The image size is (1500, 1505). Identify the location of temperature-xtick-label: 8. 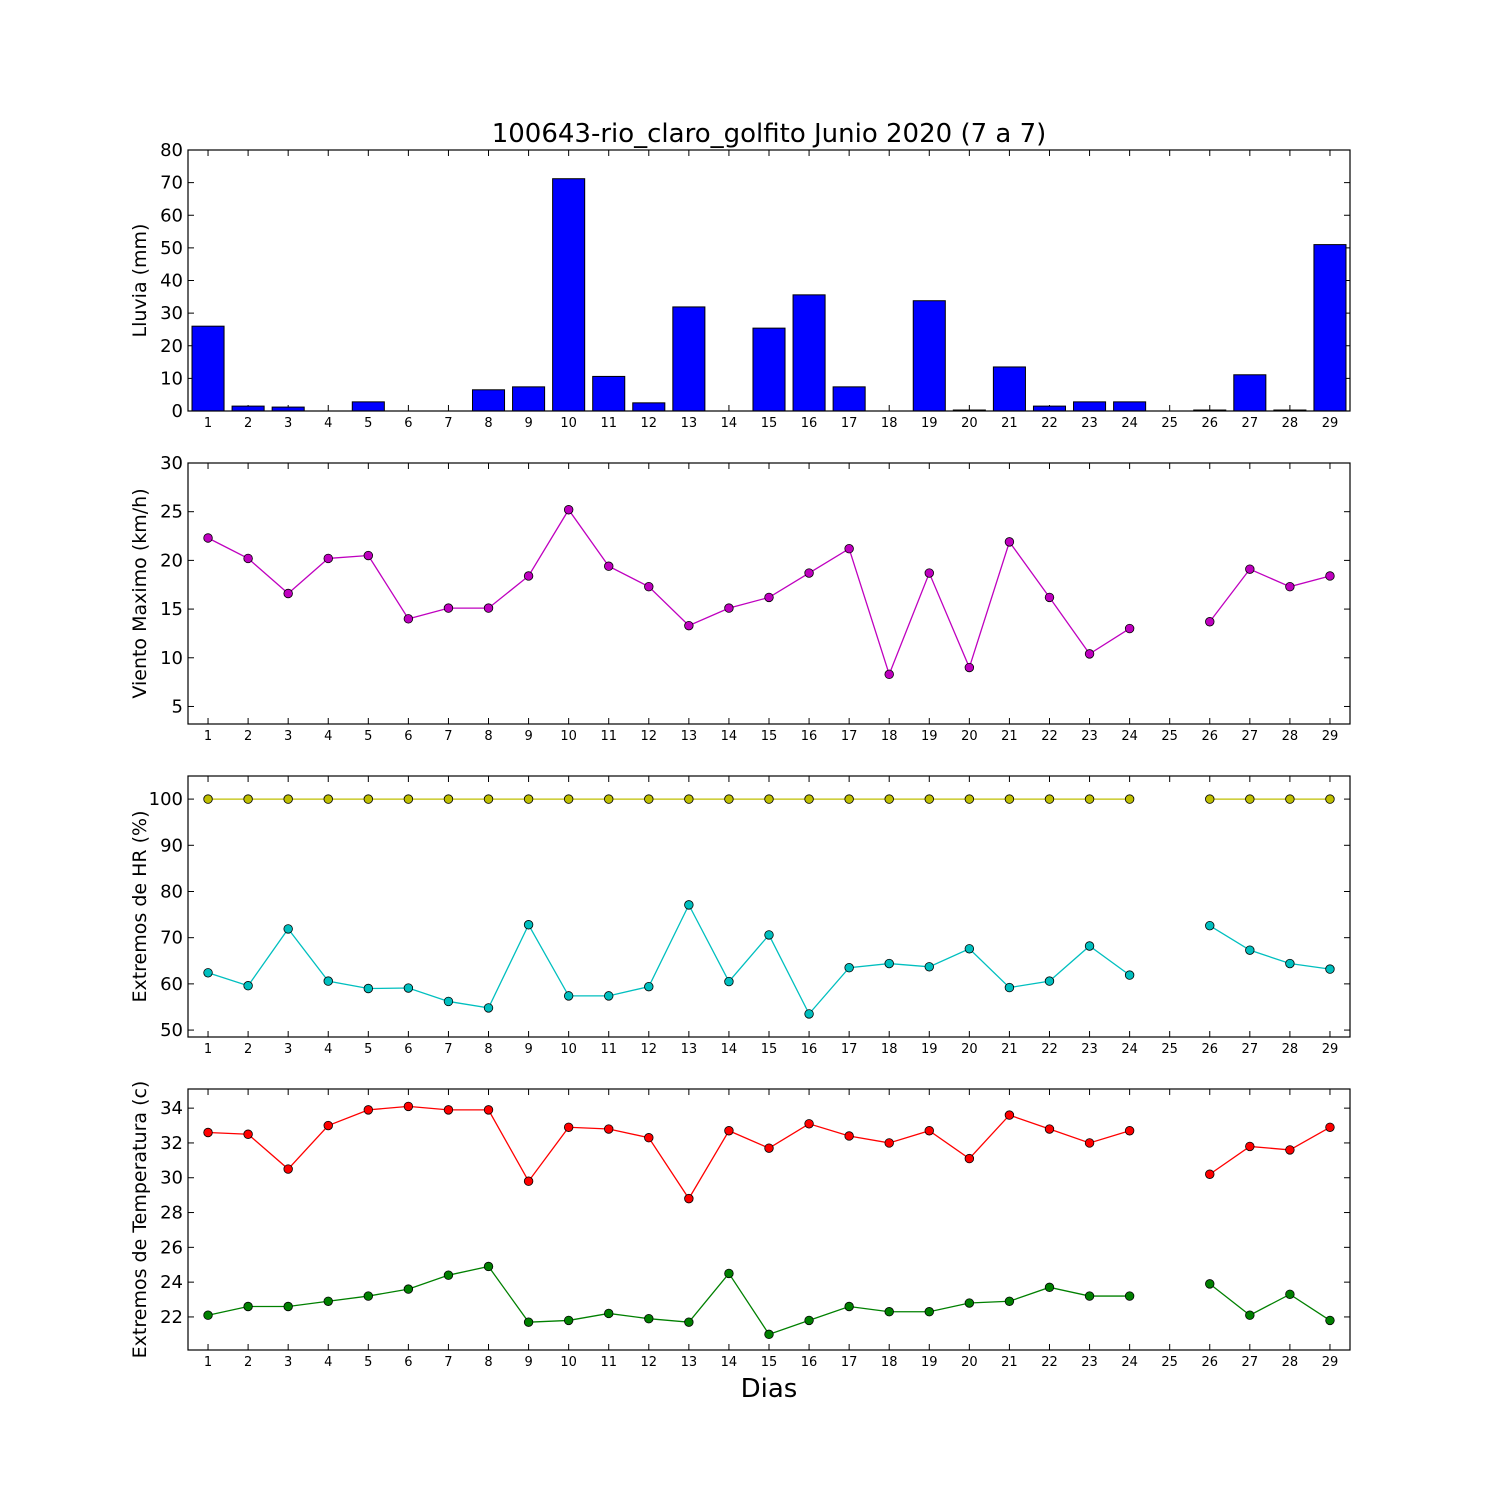
(488, 1362).